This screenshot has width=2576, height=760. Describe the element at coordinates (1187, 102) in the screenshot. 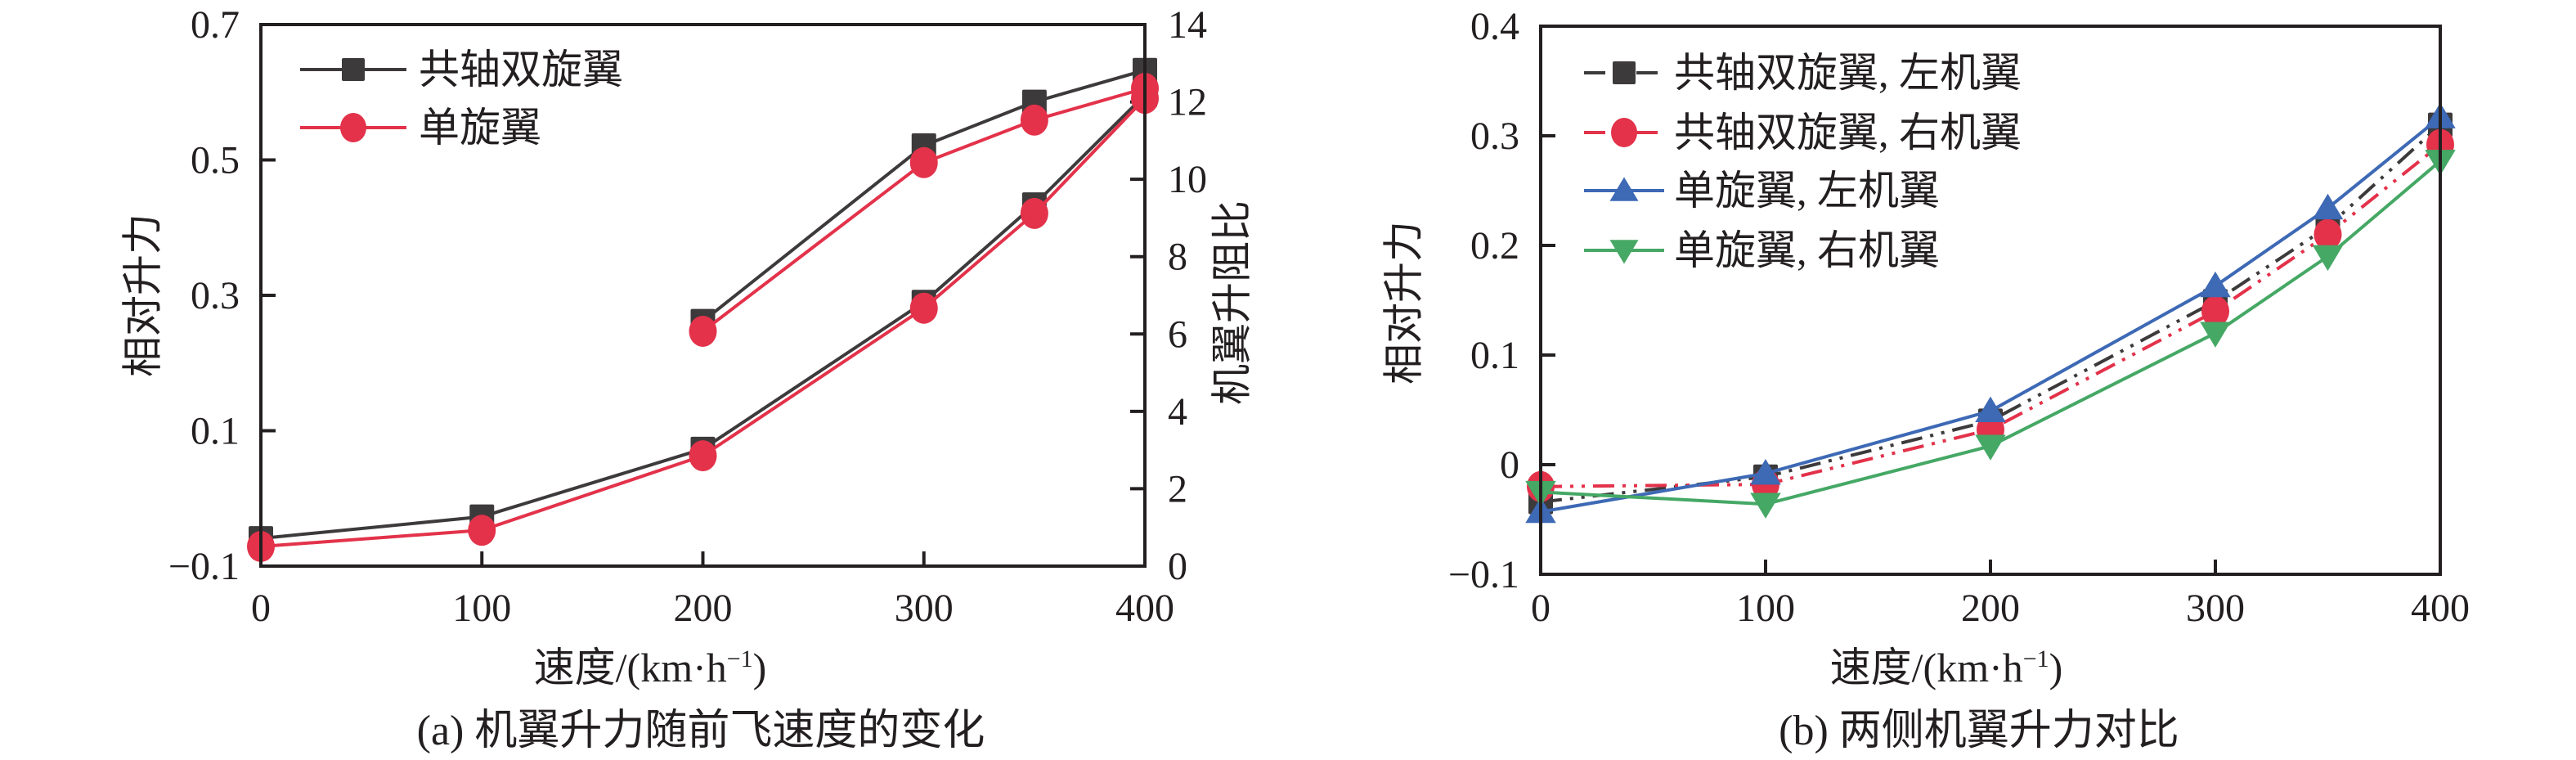

I see `chart-a-y2-tick-label: 12` at that location.